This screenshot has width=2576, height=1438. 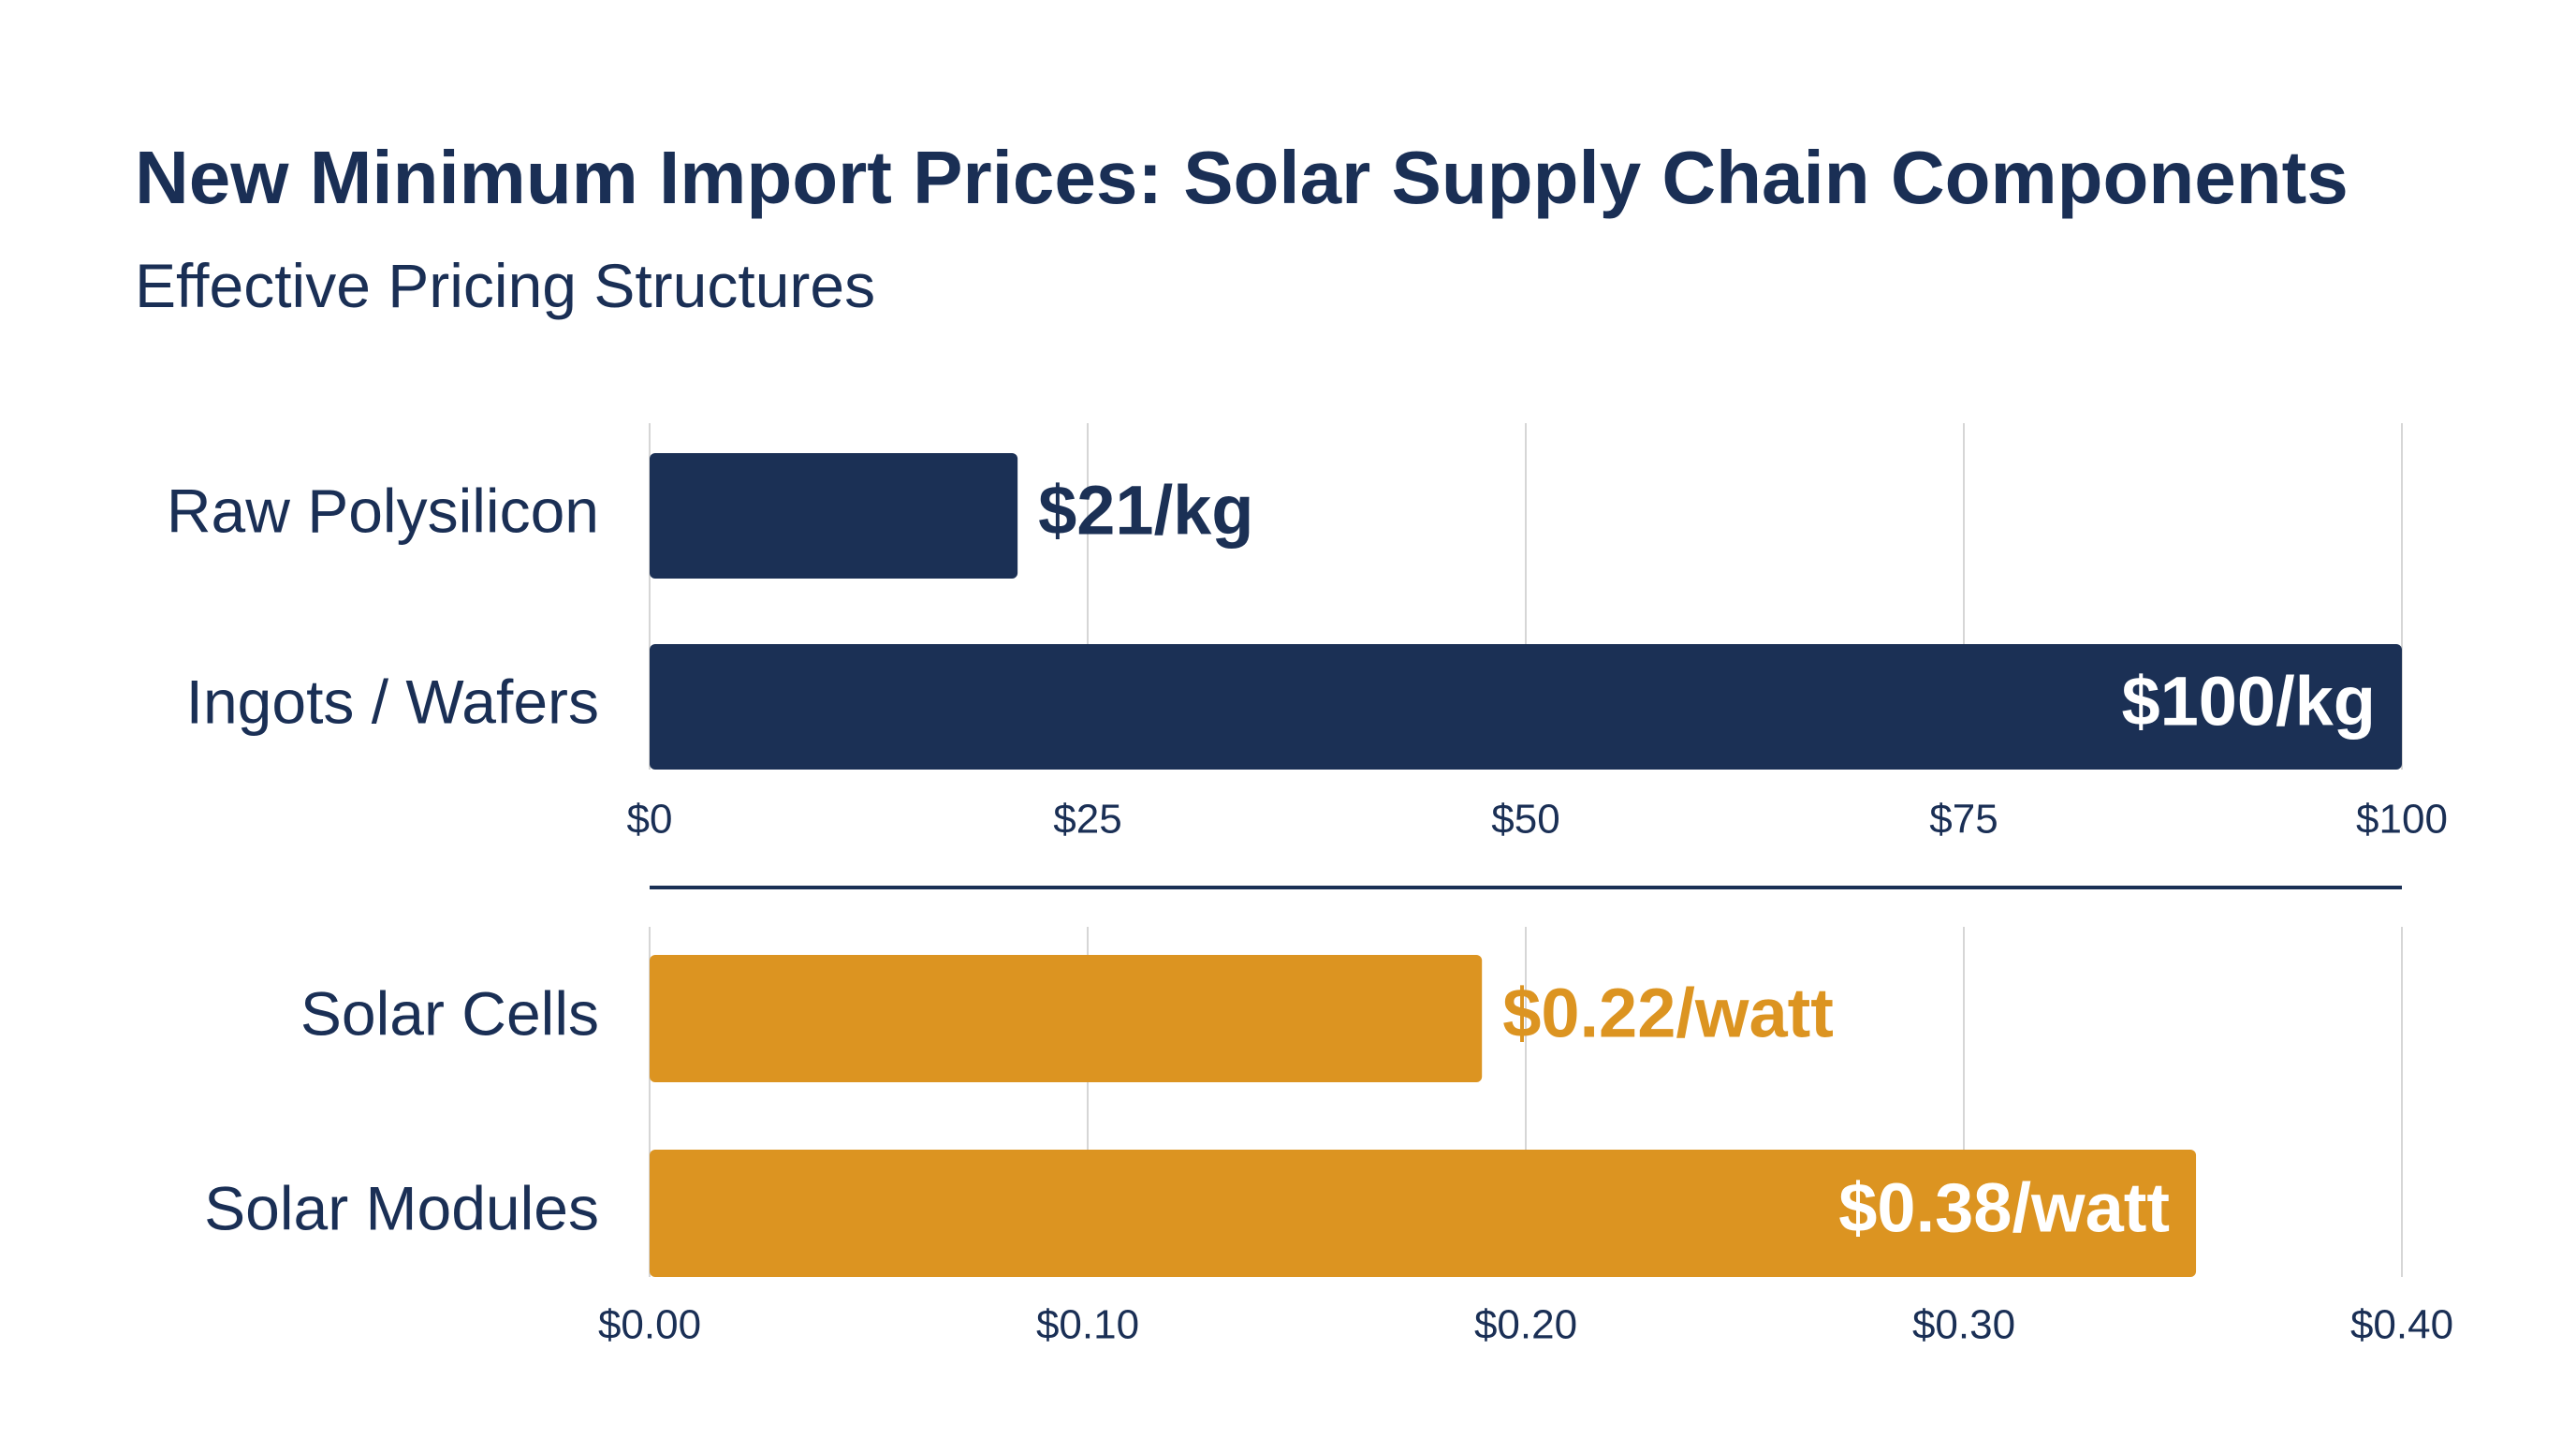 What do you see at coordinates (1963, 1325) in the screenshot?
I see `x-tick-label: $0.30` at bounding box center [1963, 1325].